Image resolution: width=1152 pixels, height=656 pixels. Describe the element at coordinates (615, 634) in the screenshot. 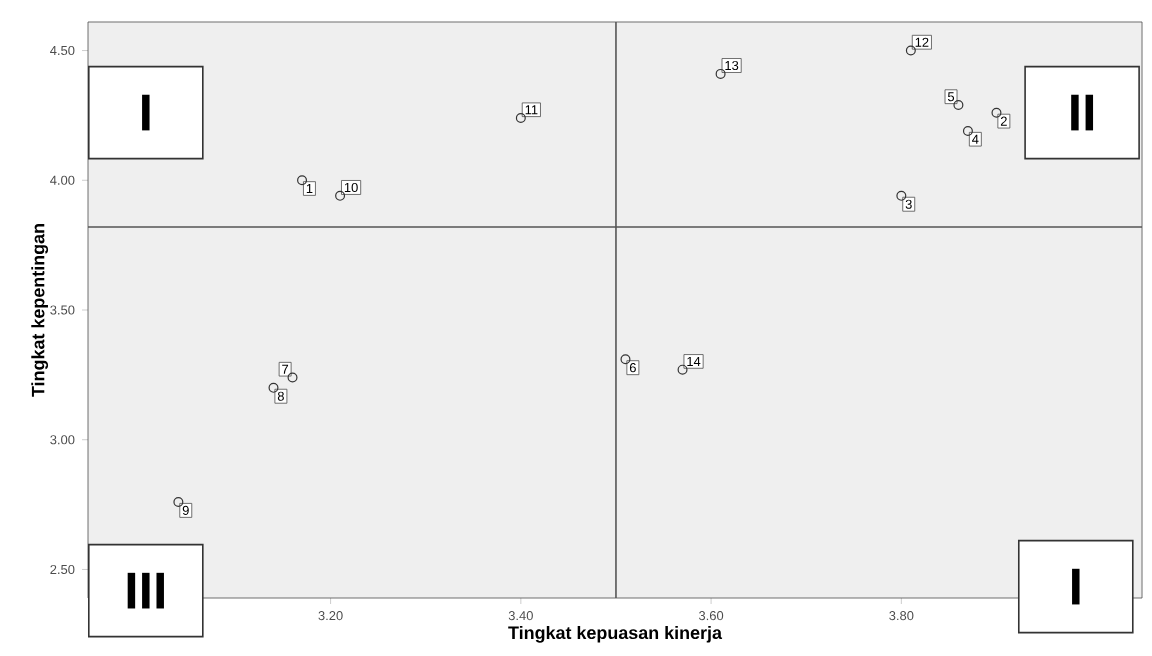

I see `x-axis-title: Tingkat kepuasan kinerja` at that location.